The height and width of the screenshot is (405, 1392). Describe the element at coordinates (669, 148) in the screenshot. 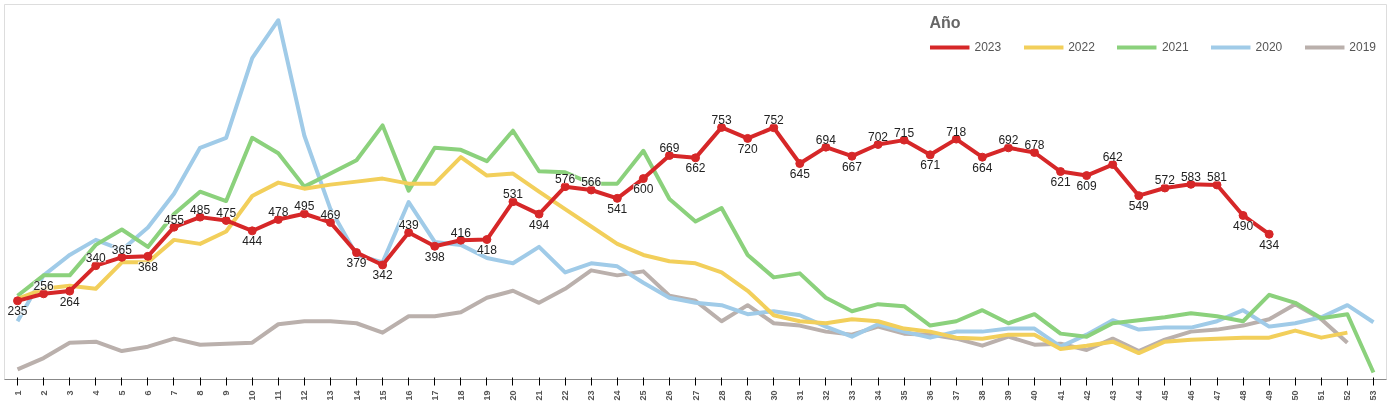

I see `data-label: 669` at that location.